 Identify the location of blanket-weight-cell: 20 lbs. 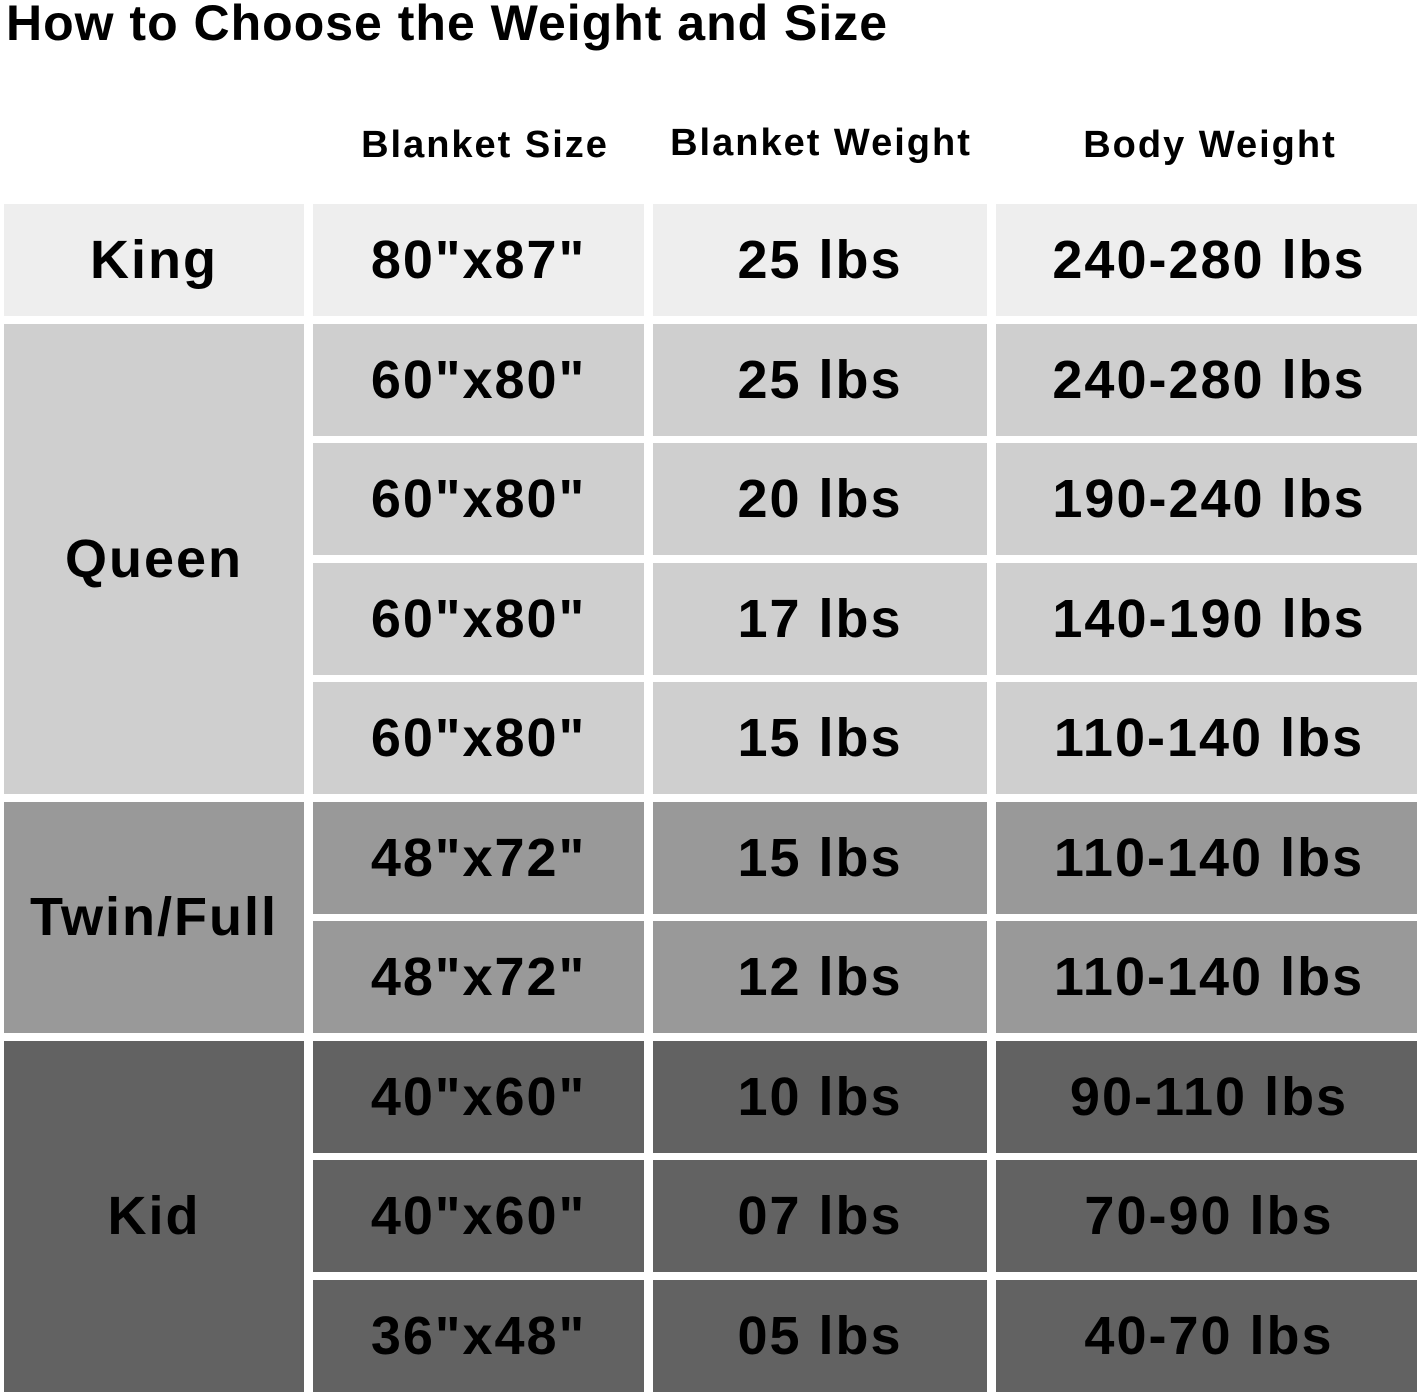
(820, 499).